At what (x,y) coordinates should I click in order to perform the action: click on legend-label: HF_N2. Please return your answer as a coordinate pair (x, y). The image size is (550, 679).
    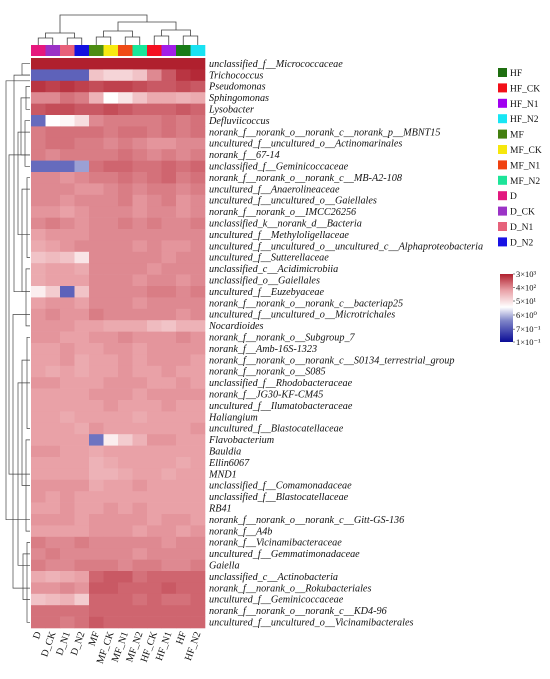
    Looking at the image, I should click on (524, 120).